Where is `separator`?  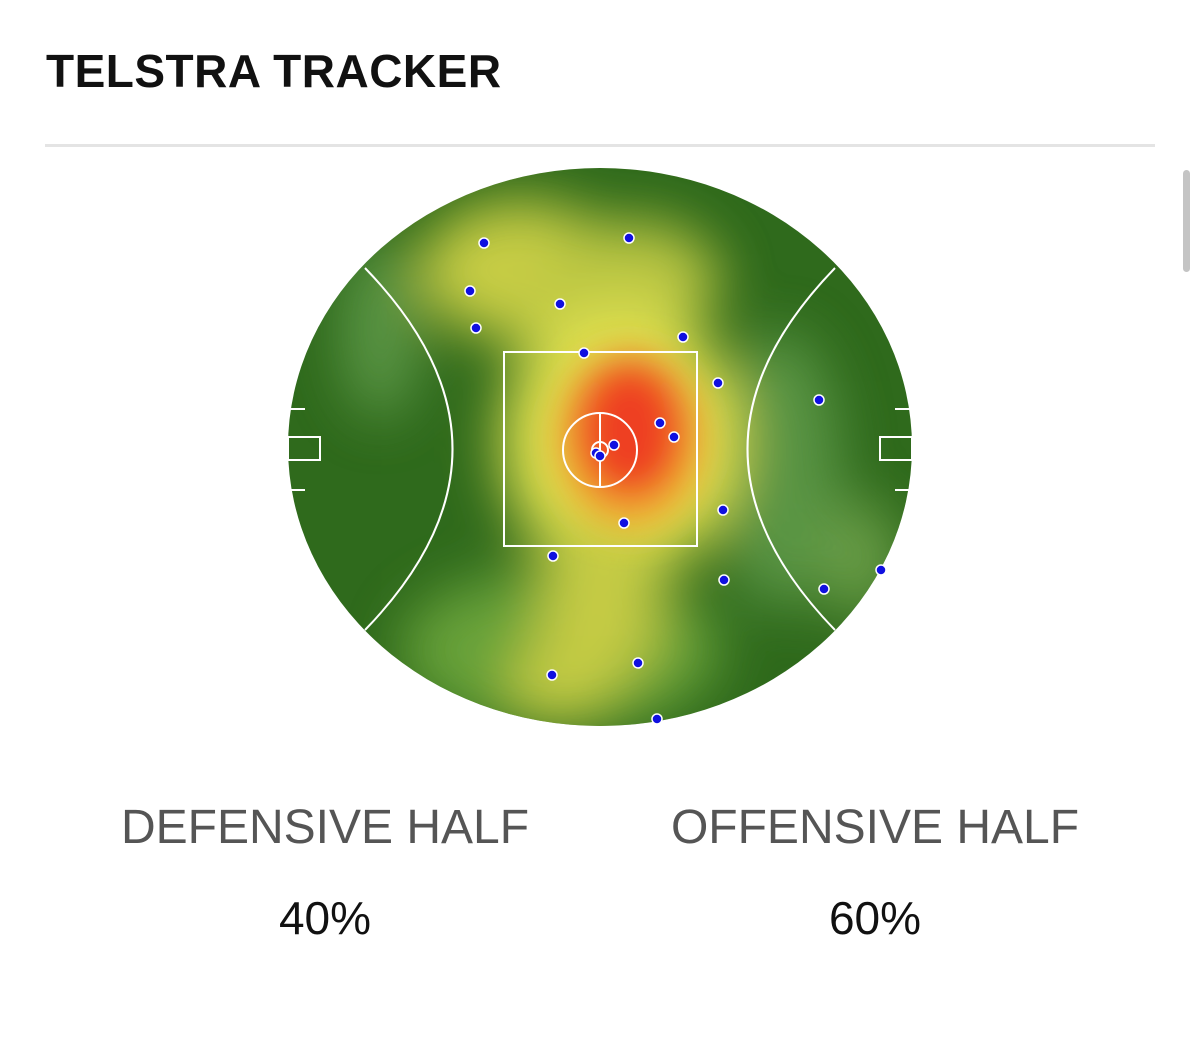
separator is located at coordinates (600, 145).